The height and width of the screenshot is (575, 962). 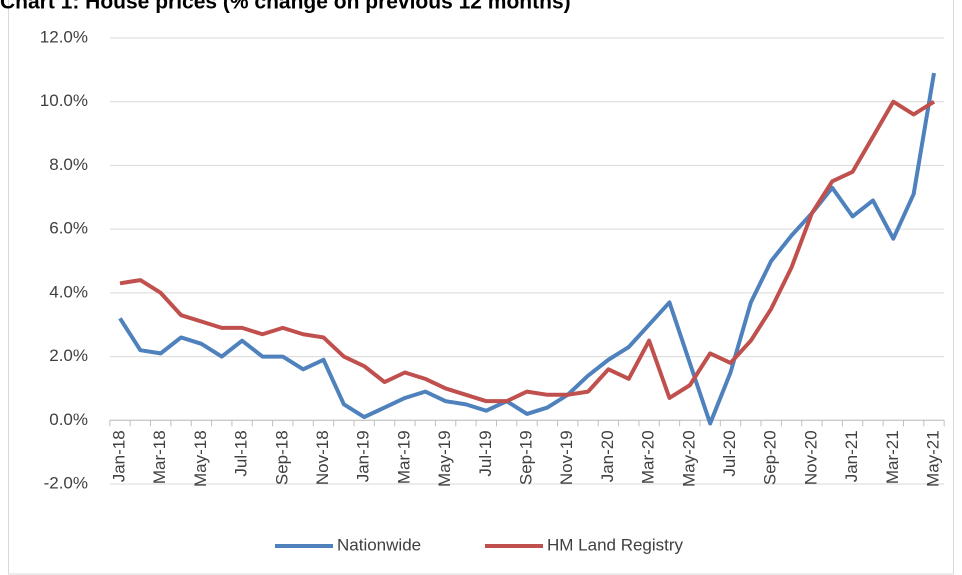 What do you see at coordinates (648, 457) in the screenshot?
I see `x-tick-label: Mar-20` at bounding box center [648, 457].